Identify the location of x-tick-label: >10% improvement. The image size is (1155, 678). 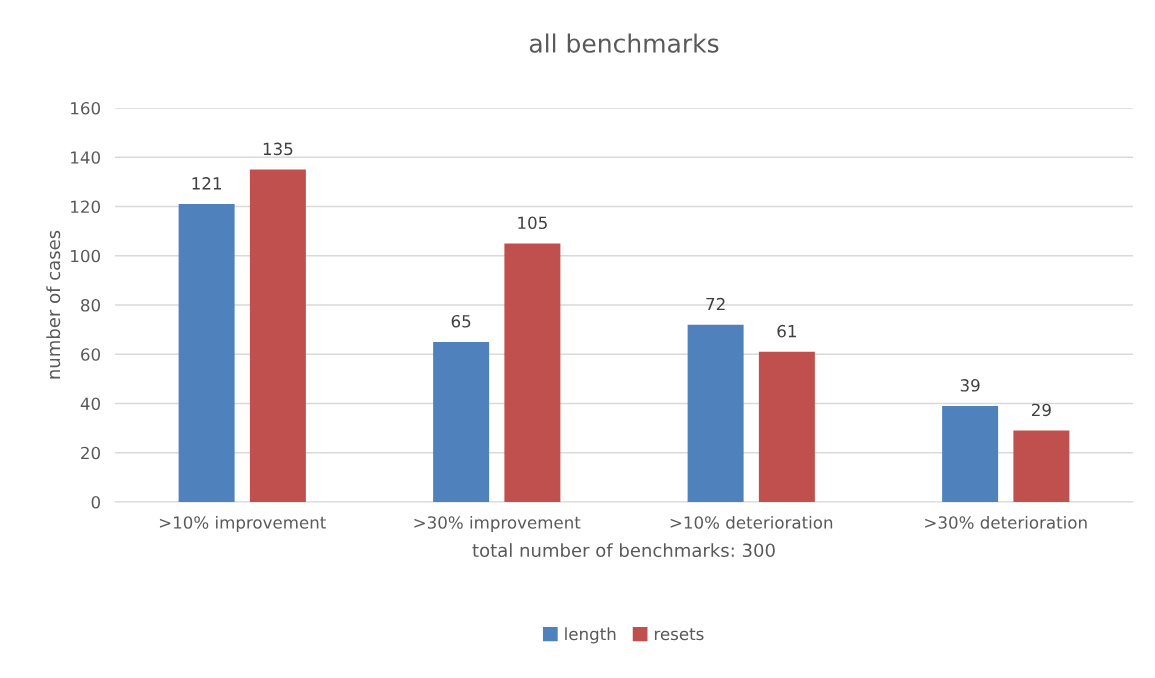
(242, 524).